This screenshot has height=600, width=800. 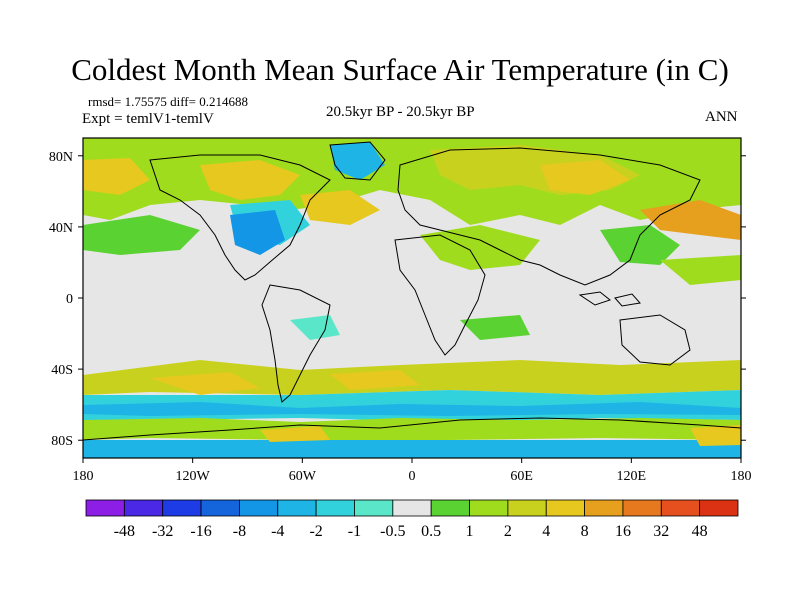 I want to click on period-label: 20.5kyr BP - 20.5kyr BP, so click(x=400, y=112).